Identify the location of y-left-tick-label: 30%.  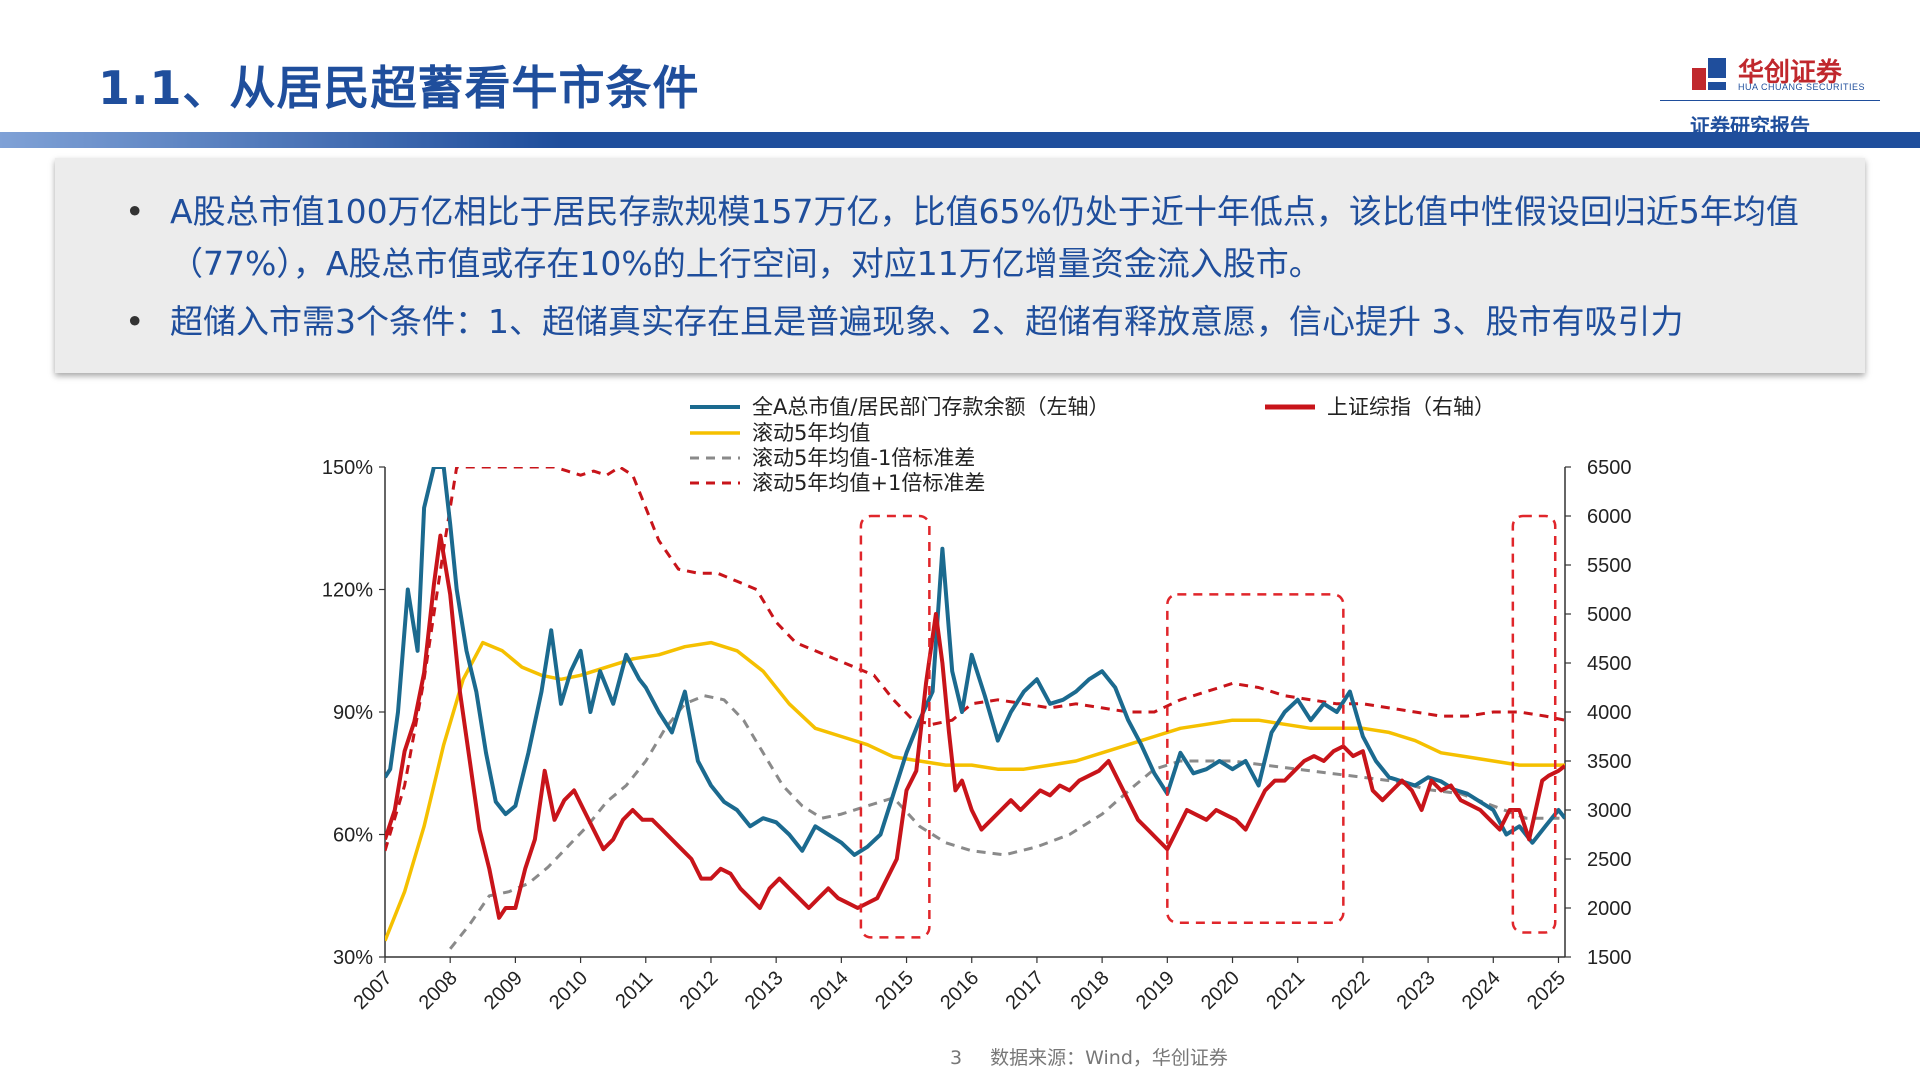
(353, 958).